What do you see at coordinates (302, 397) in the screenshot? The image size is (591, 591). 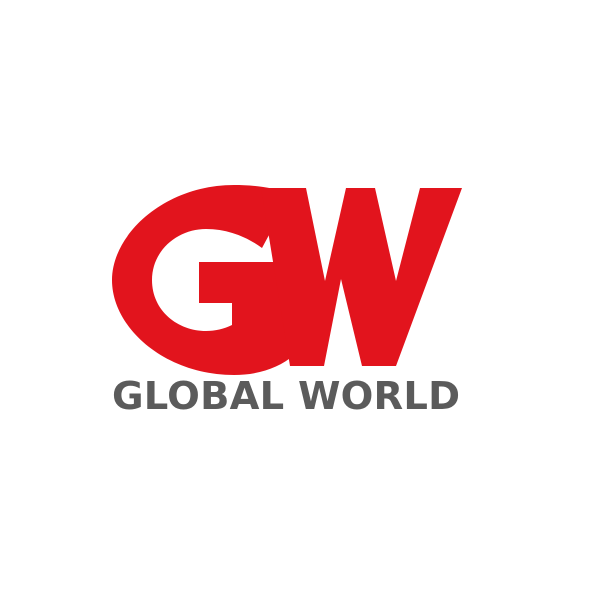 I see `brand-name: GLOBAL WORLD` at bounding box center [302, 397].